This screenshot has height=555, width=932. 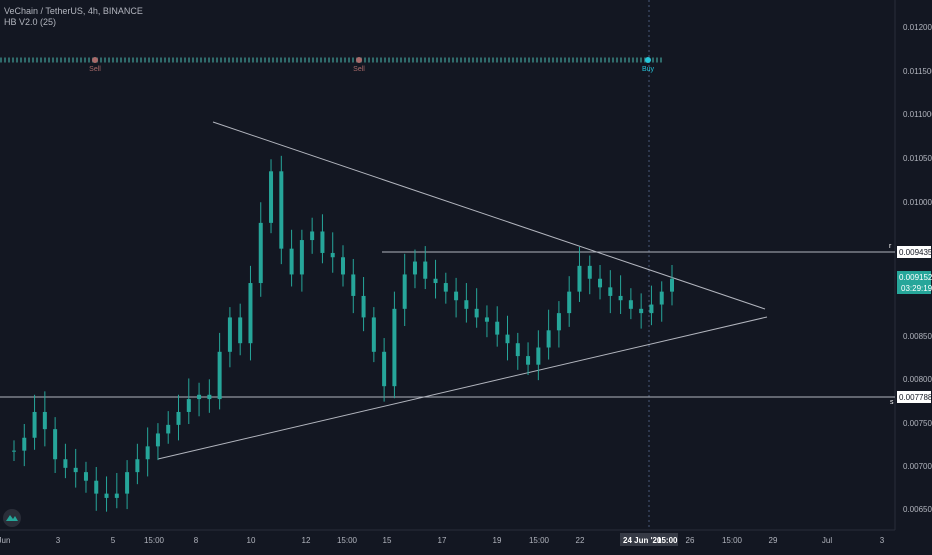 What do you see at coordinates (690, 540) in the screenshot?
I see `time-tick: 26` at bounding box center [690, 540].